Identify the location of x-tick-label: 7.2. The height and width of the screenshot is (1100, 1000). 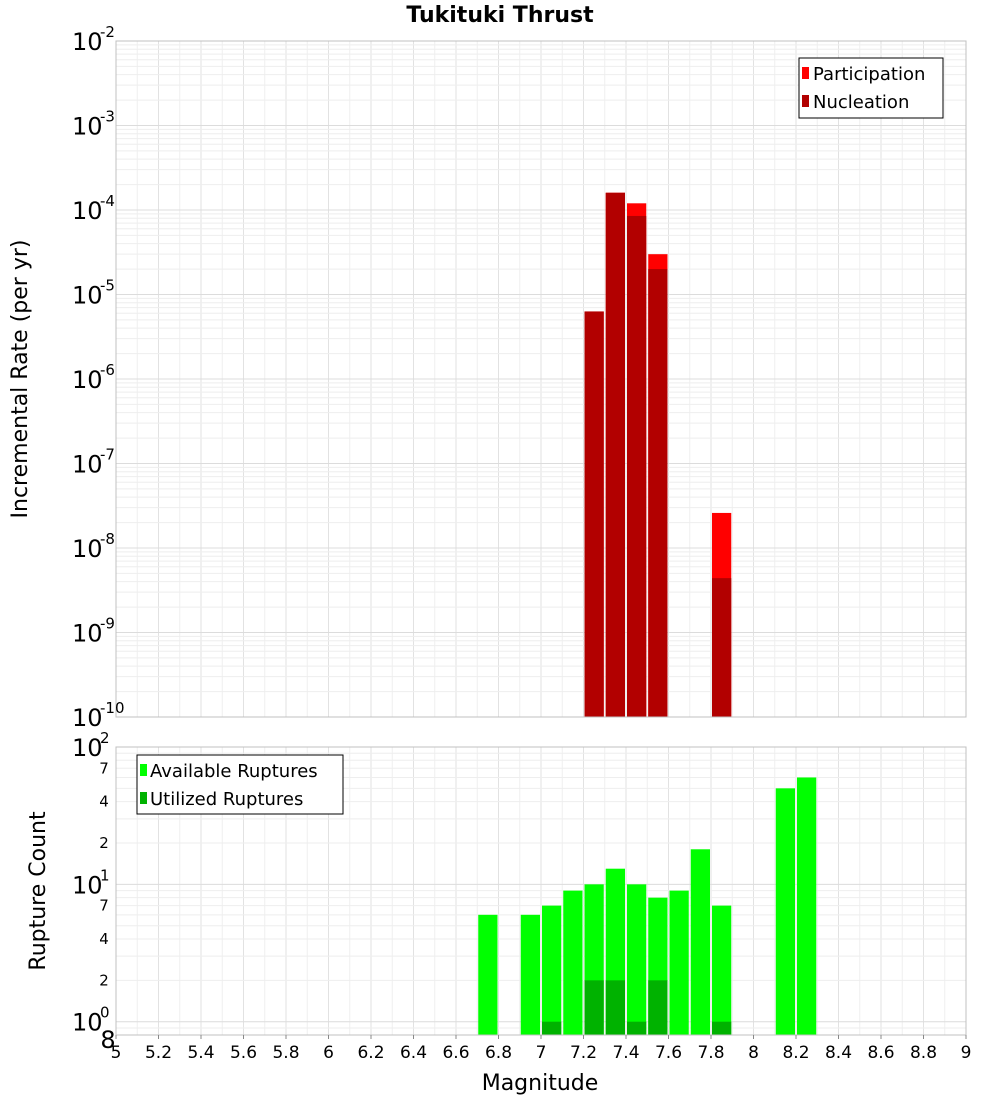
(583, 1053).